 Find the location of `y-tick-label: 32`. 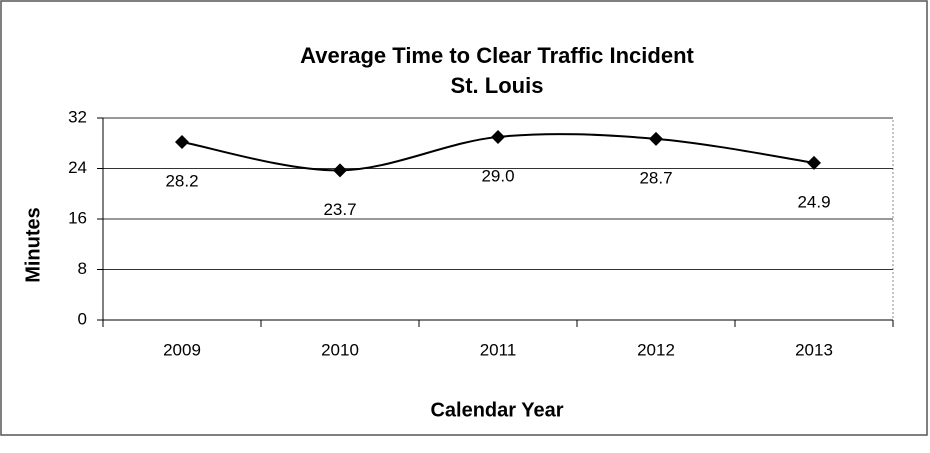

y-tick-label: 32 is located at coordinates (77, 116).